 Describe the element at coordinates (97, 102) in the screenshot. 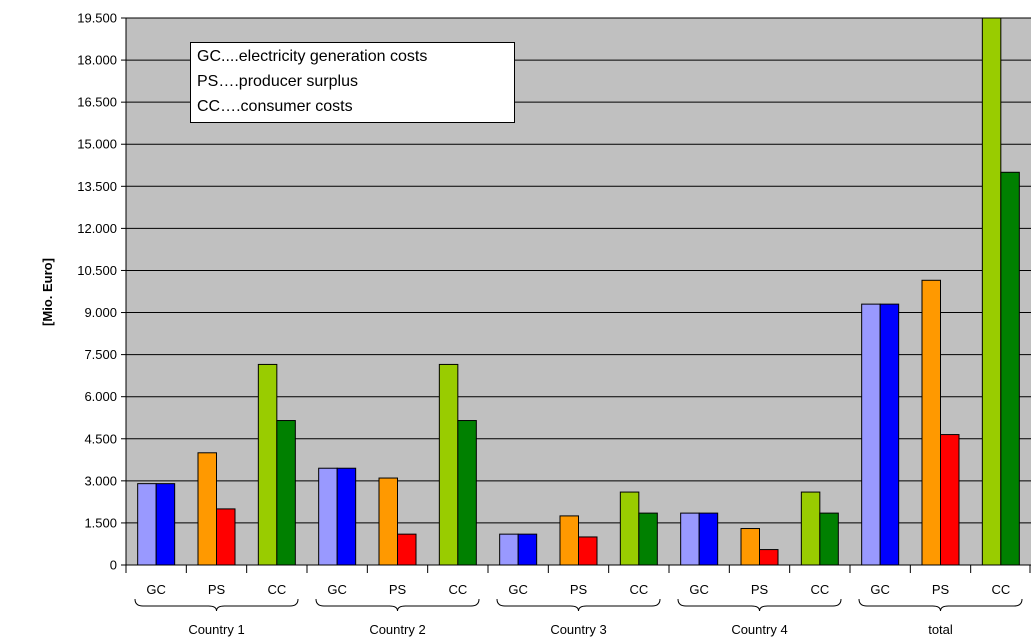

I see `y-tick-label: 16.500` at that location.